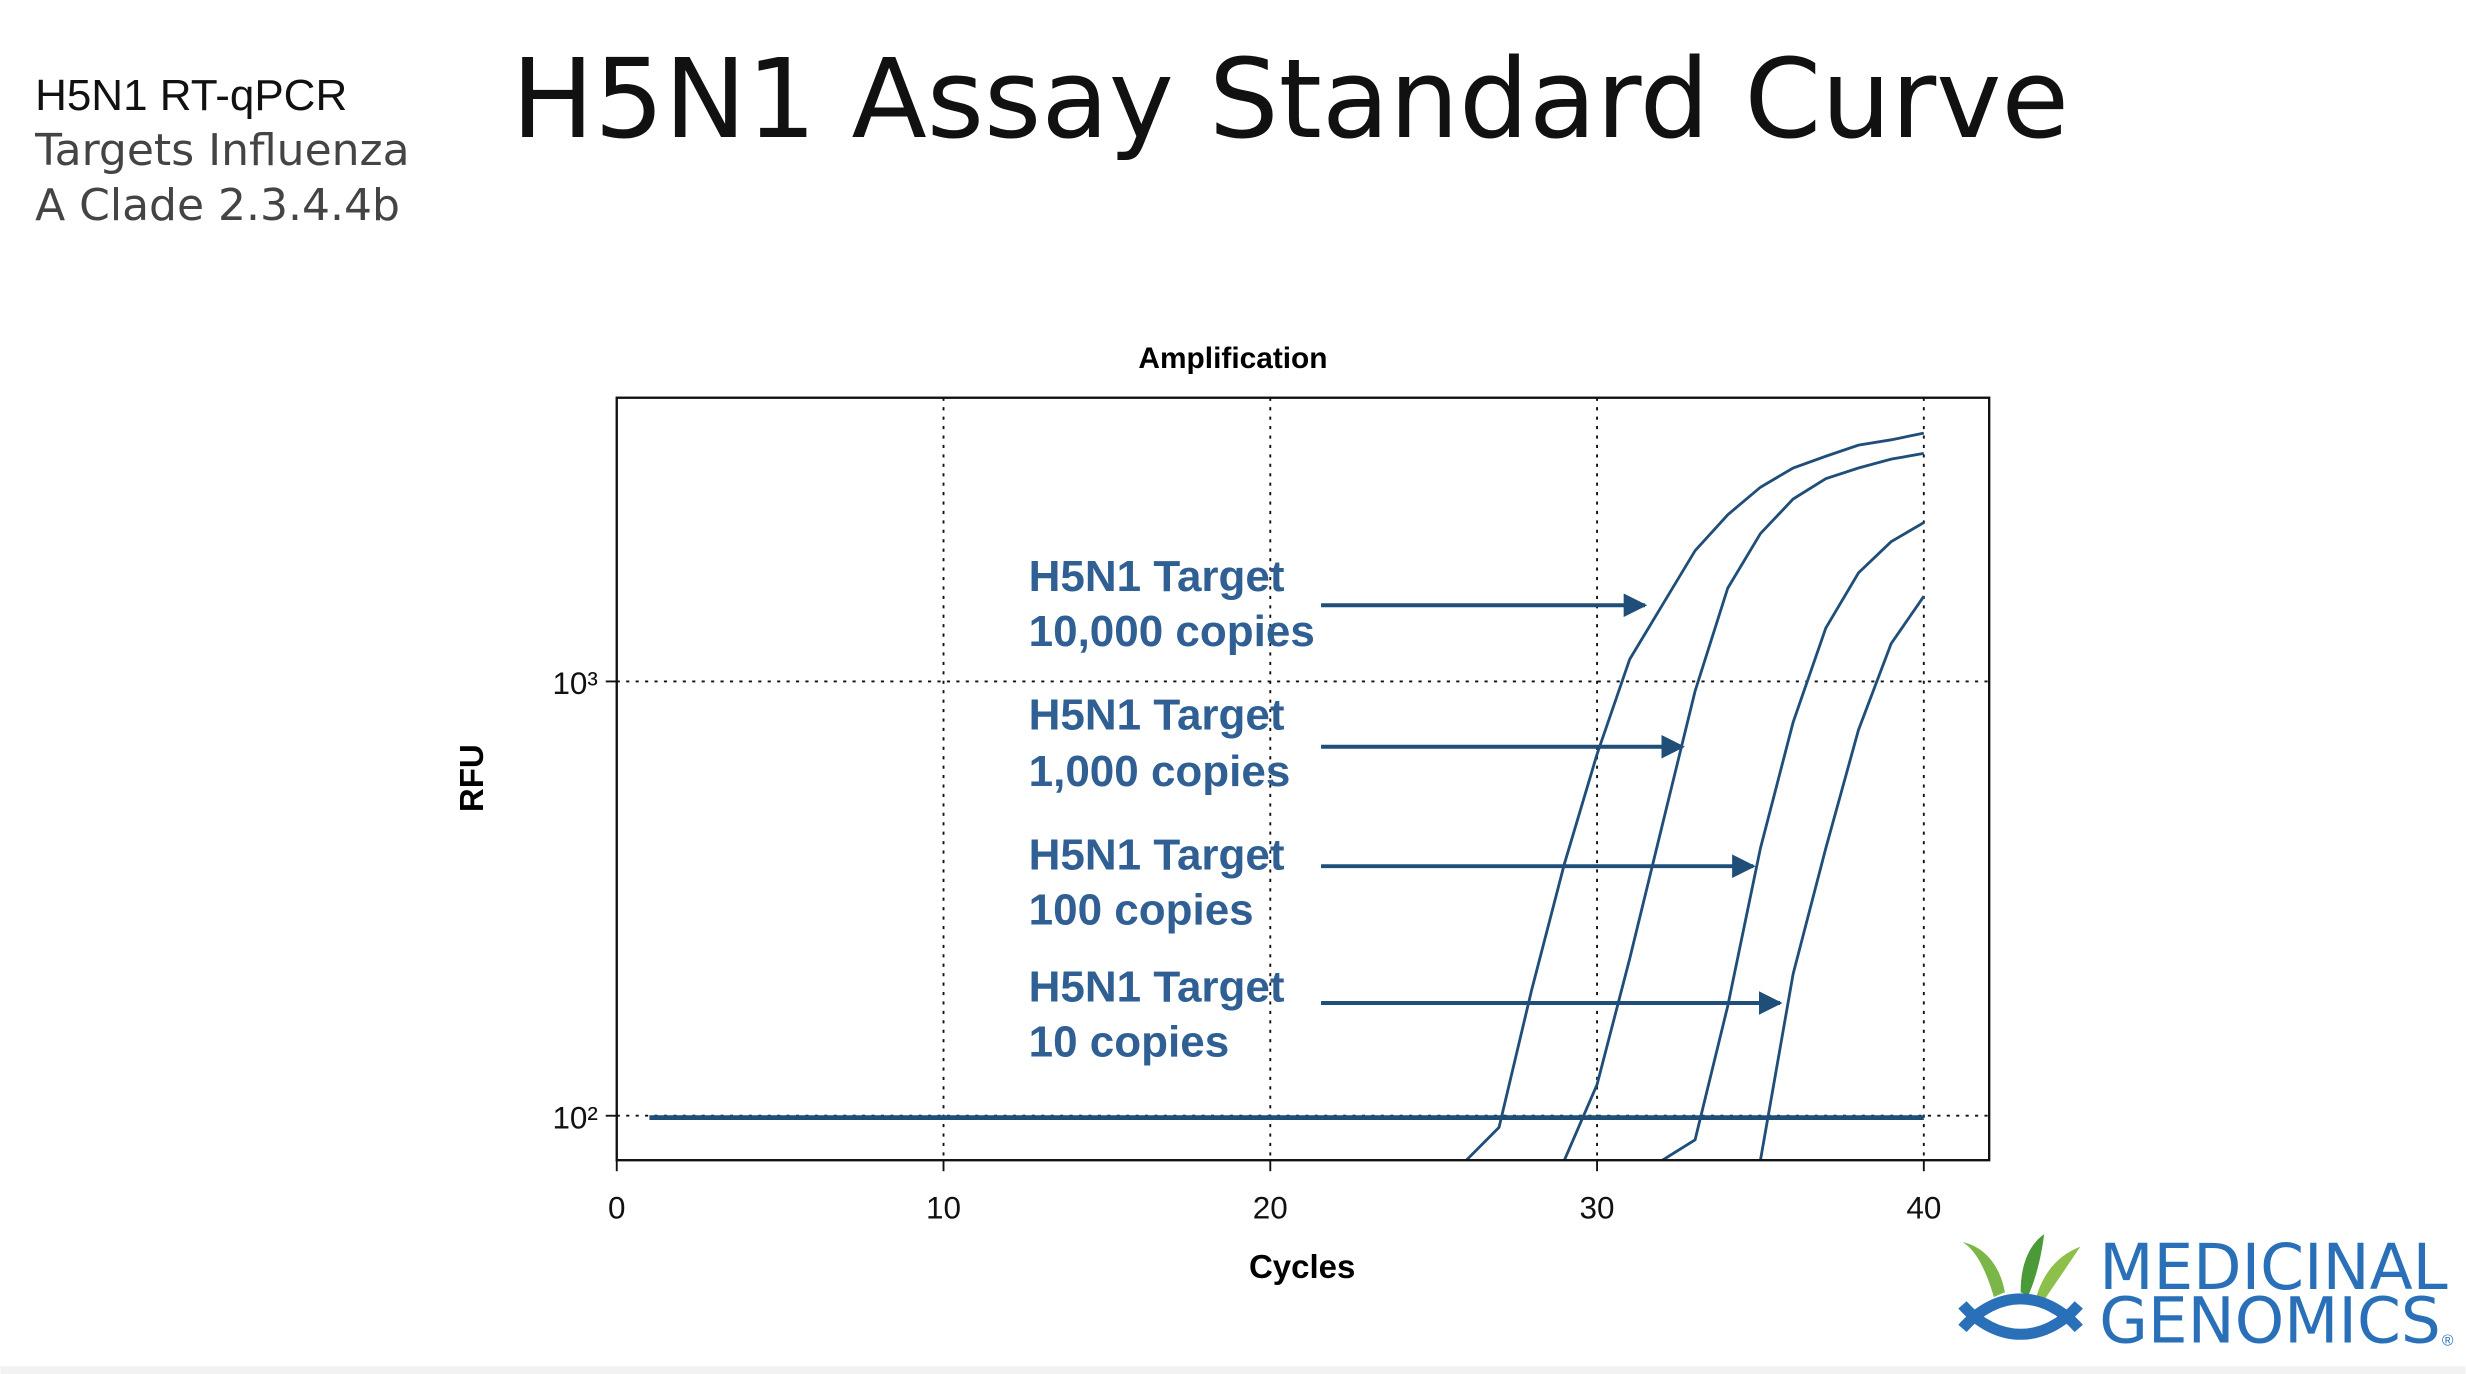 This screenshot has width=2466, height=1374. I want to click on slide-title: H5N1 Assay Standard Curve, so click(1290, 99).